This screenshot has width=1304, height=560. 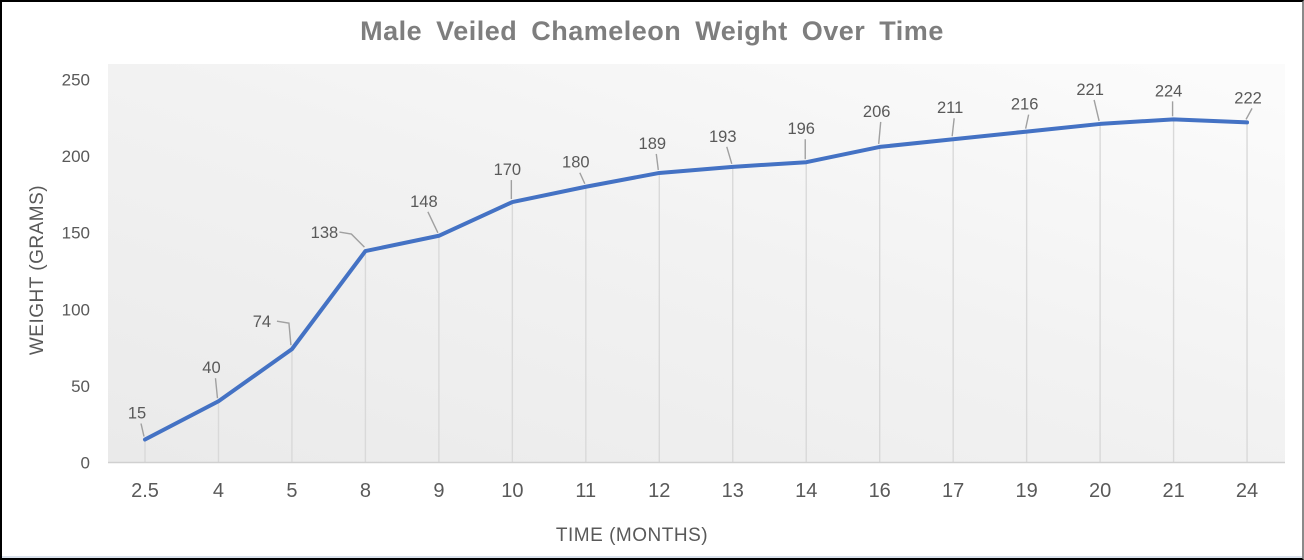 What do you see at coordinates (365, 491) in the screenshot?
I see `x-tick-label: 8` at bounding box center [365, 491].